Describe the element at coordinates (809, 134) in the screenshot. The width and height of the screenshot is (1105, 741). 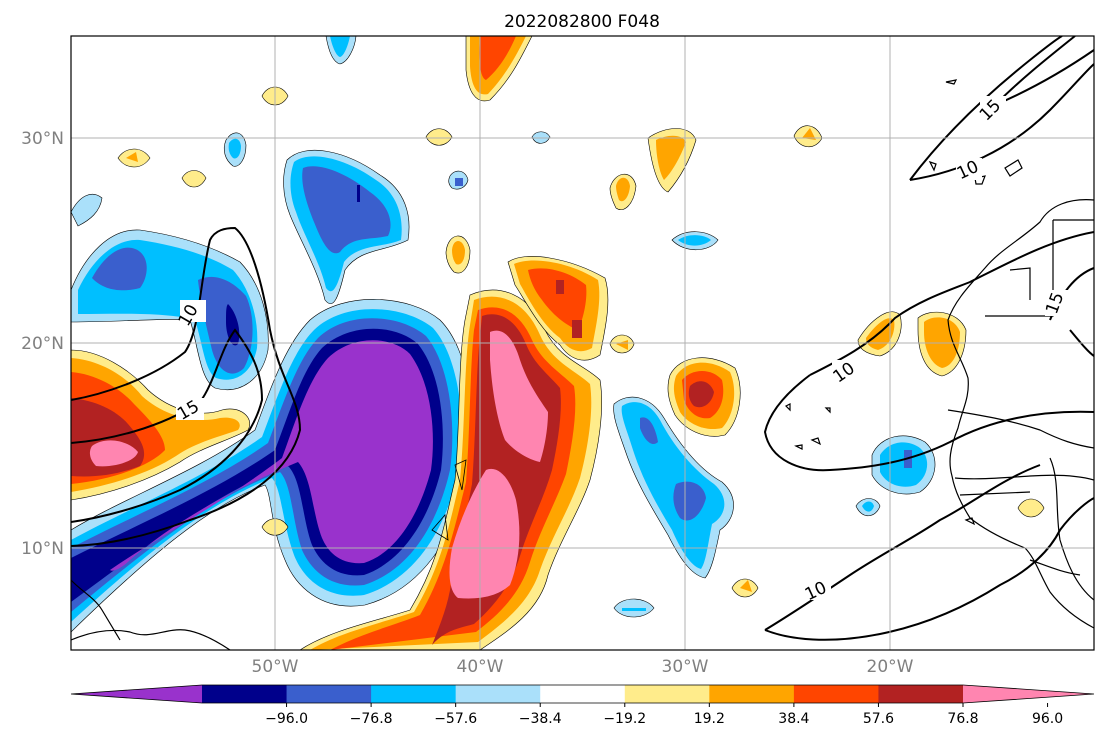
I see `pos-dot-24w-o` at that location.